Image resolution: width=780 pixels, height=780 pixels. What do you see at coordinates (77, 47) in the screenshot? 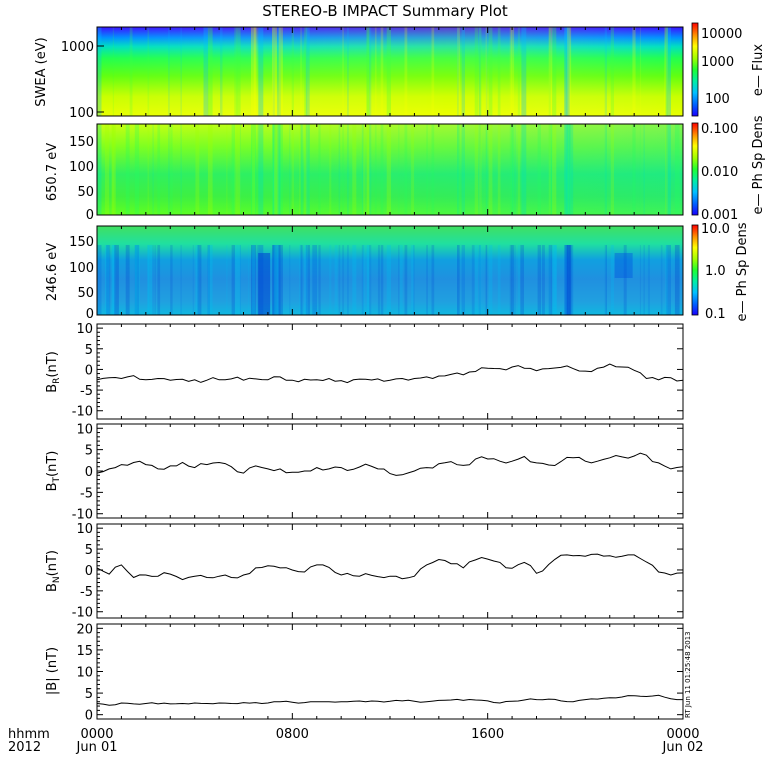
I see `swea-ytick-1000: 1000` at bounding box center [77, 47].